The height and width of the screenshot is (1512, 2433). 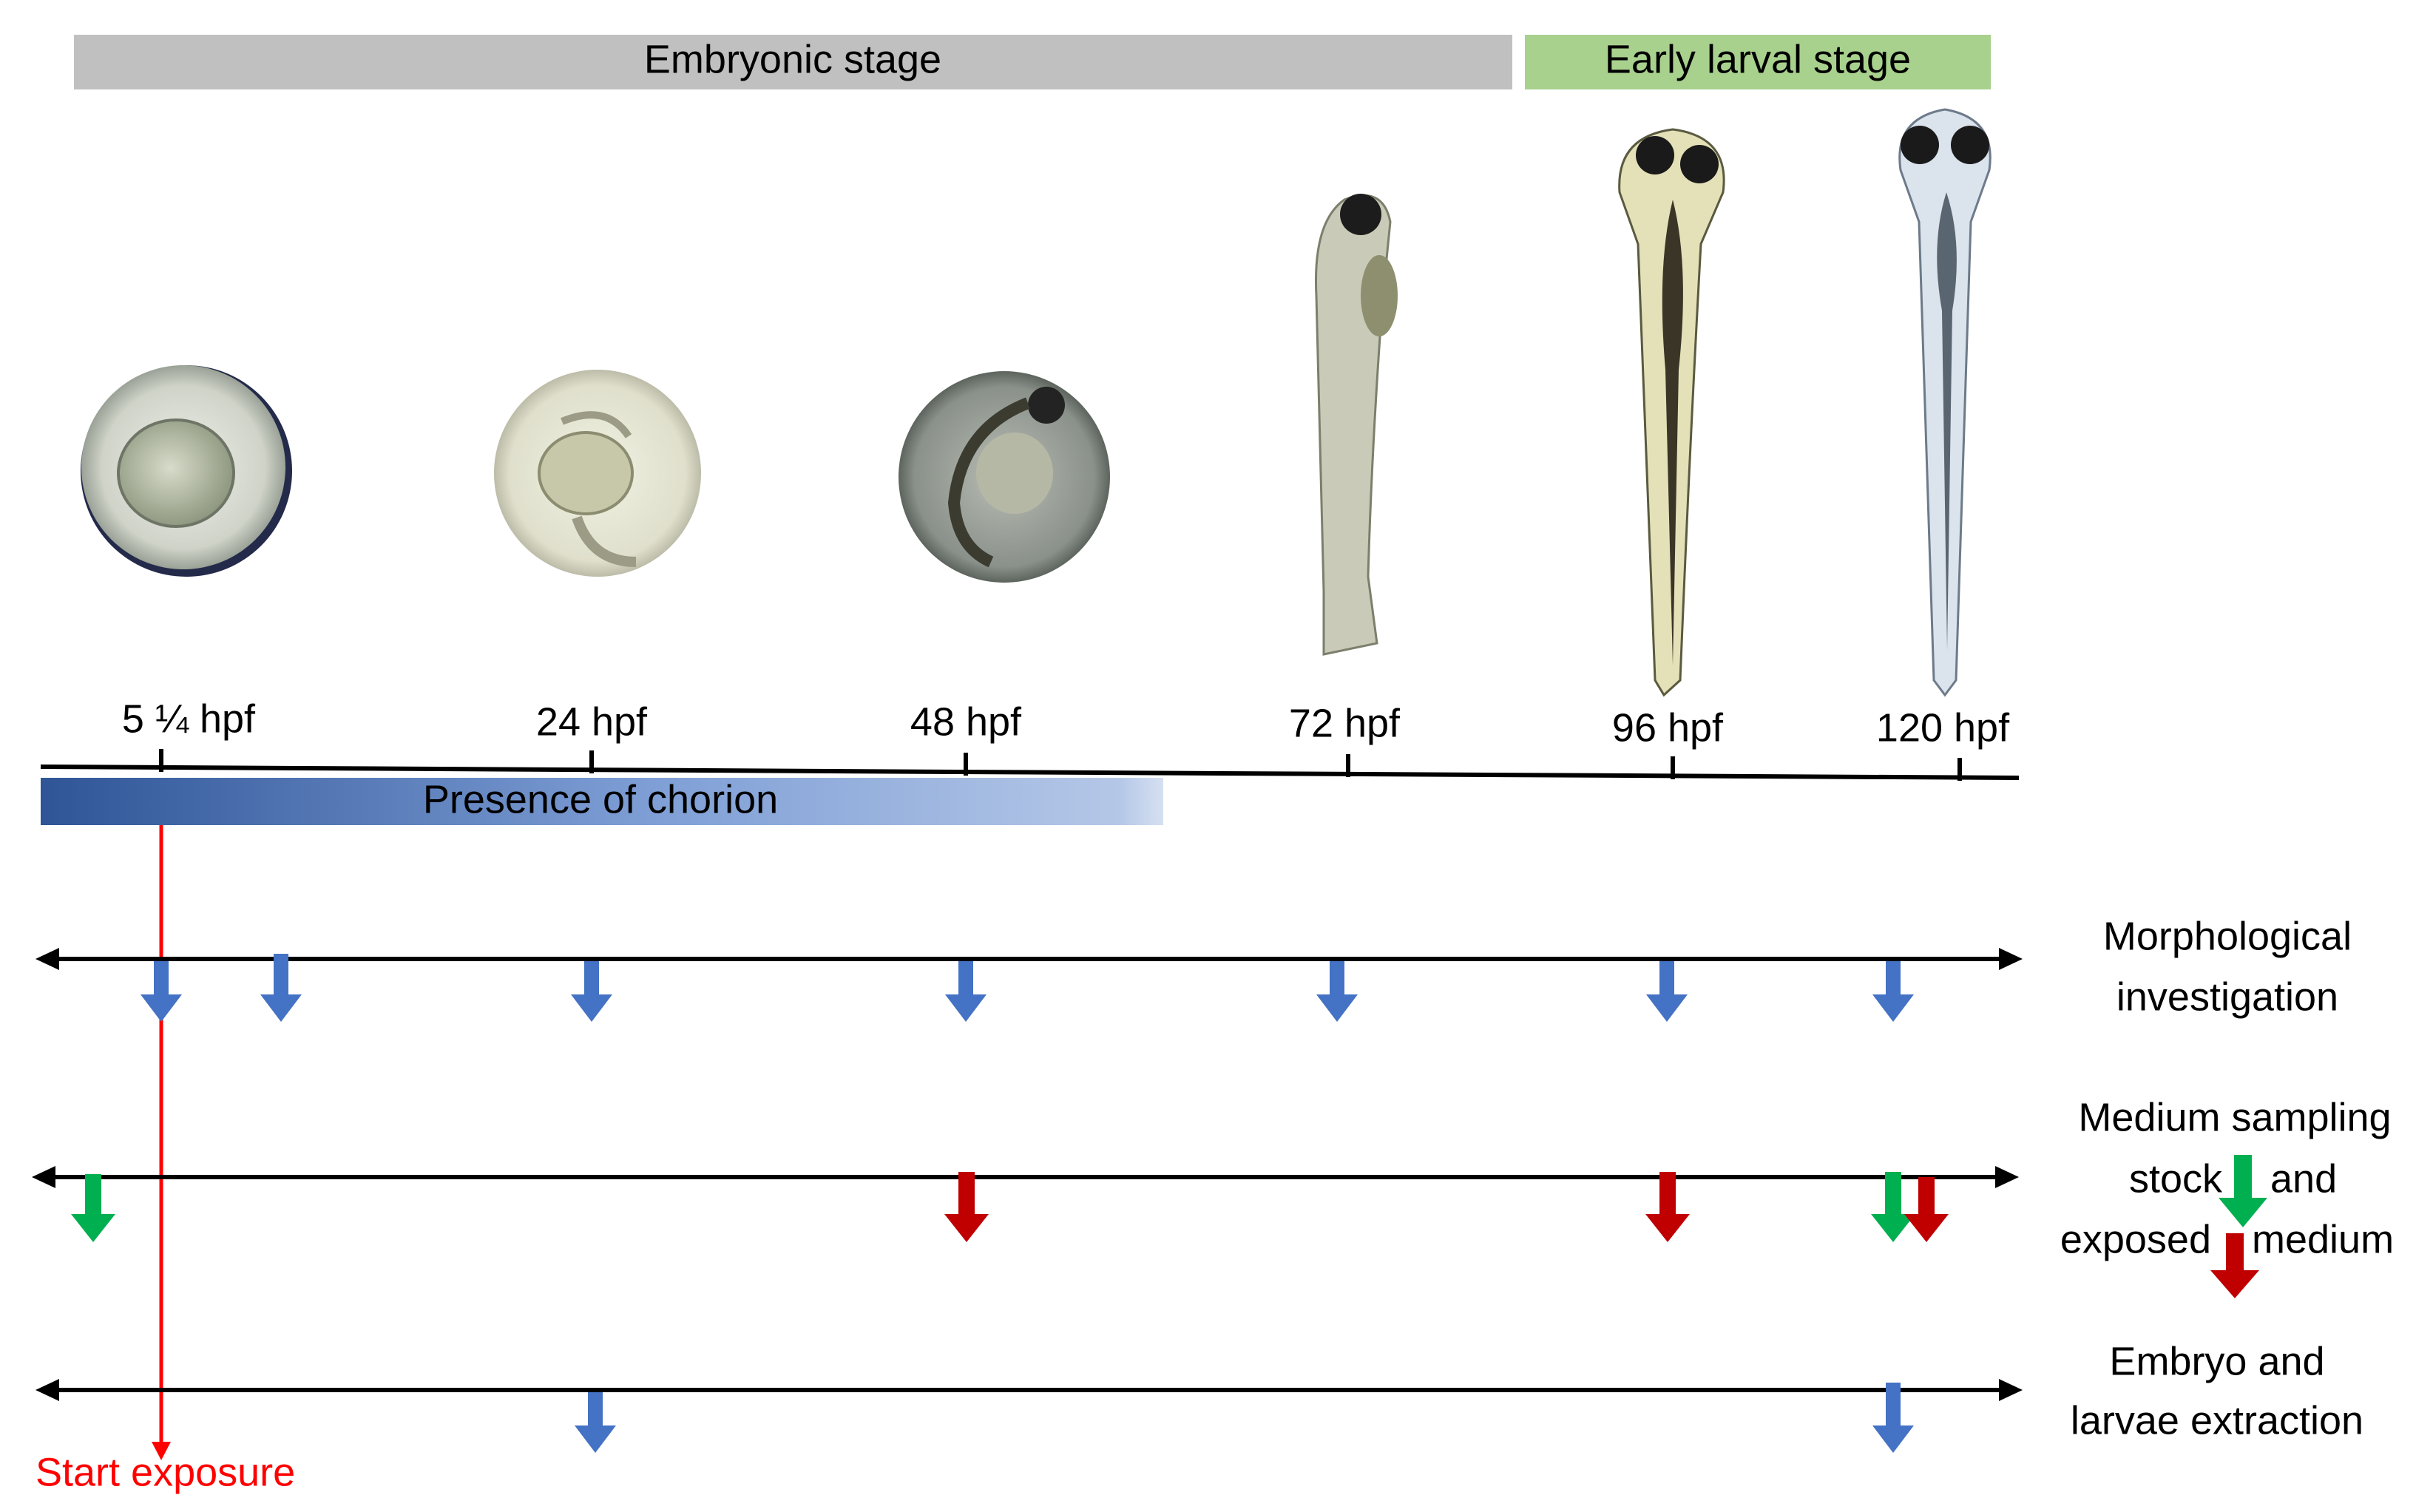 What do you see at coordinates (2323, 1239) in the screenshot?
I see `medium-label-medium: medium` at bounding box center [2323, 1239].